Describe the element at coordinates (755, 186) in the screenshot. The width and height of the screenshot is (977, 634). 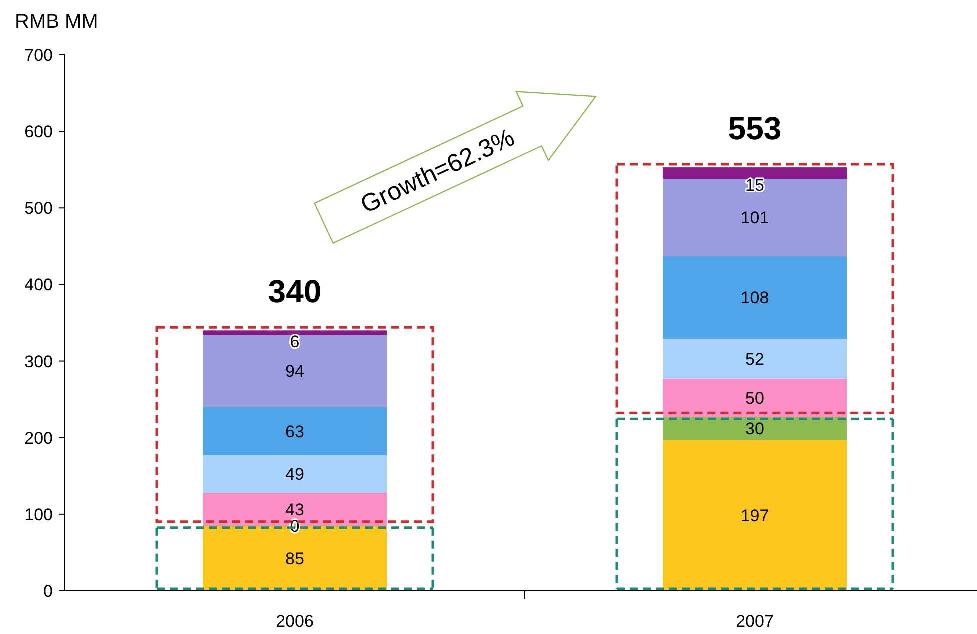
I see `data-label: 15` at that location.